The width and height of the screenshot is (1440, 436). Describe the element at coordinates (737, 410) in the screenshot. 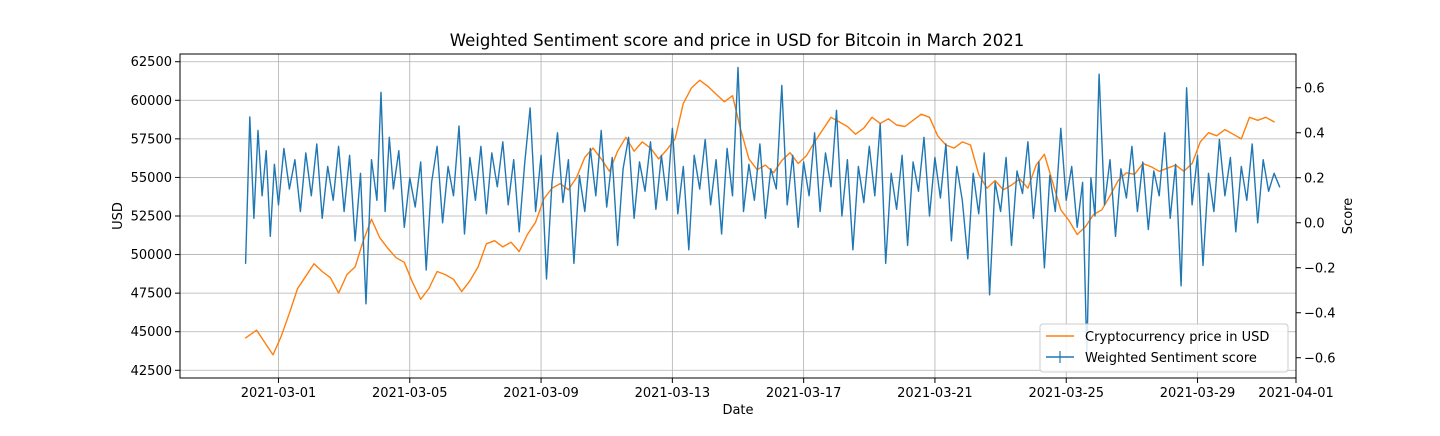

I see `x-axis-label: Date` at that location.